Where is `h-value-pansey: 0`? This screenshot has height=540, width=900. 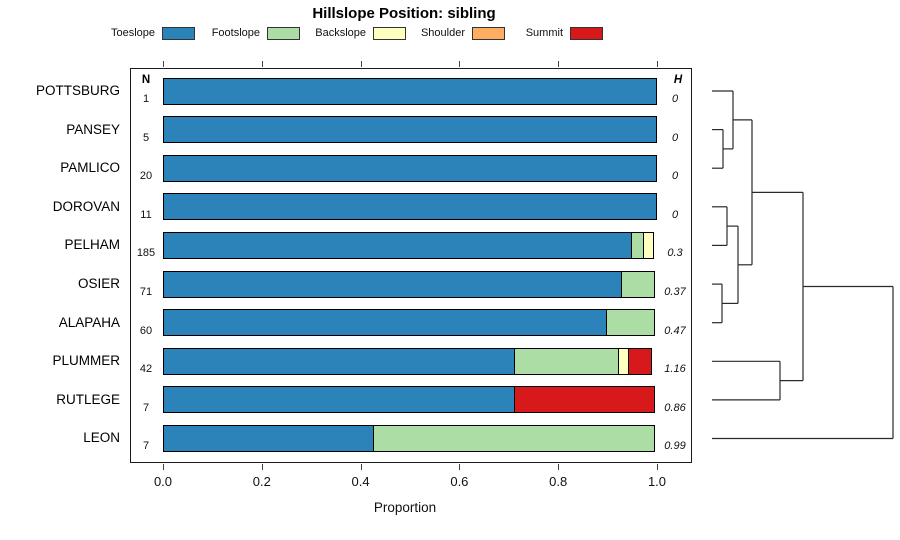
h-value-pansey: 0 is located at coordinates (675, 137).